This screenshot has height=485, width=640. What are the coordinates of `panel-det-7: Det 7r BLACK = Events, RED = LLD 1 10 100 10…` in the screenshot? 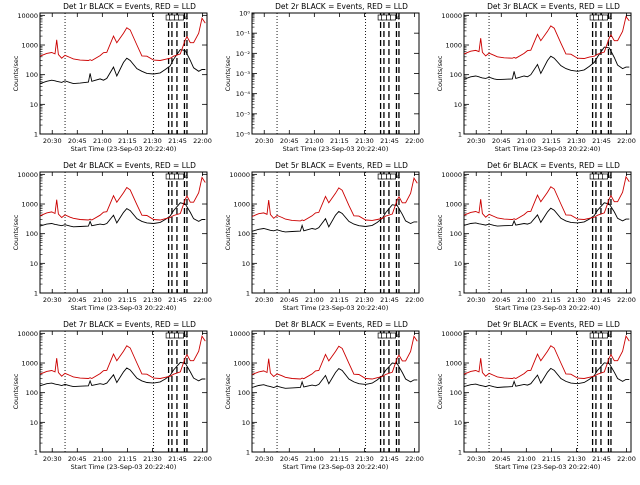 It's located at (112, 395).